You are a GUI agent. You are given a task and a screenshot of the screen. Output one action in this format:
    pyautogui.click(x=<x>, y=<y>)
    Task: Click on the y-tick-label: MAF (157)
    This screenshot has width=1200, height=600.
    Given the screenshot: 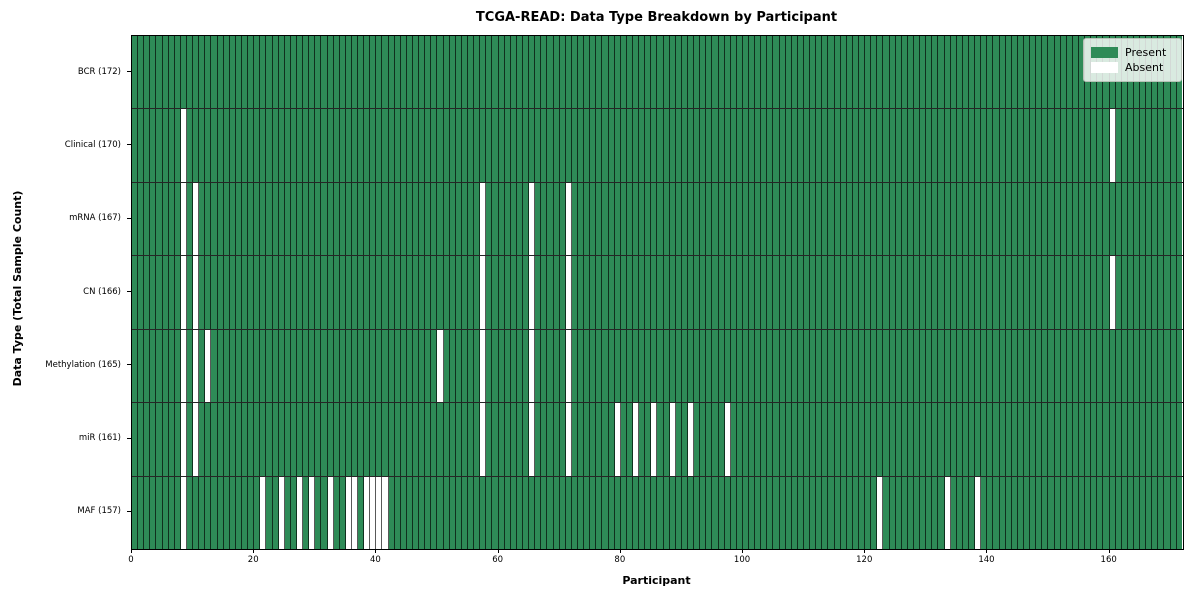 What is the action you would take?
    pyautogui.click(x=99, y=511)
    